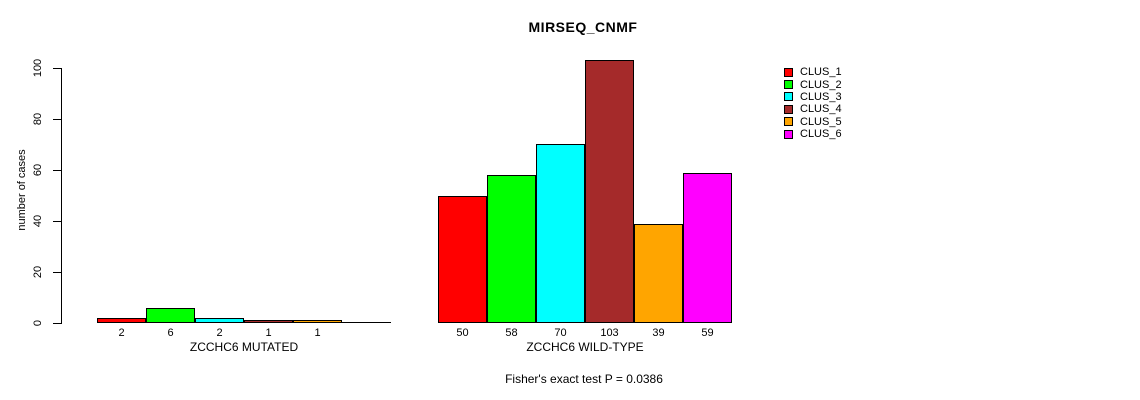 This screenshot has width=1140, height=400. Describe the element at coordinates (462, 333) in the screenshot. I see `bar-value-label: 50` at that location.